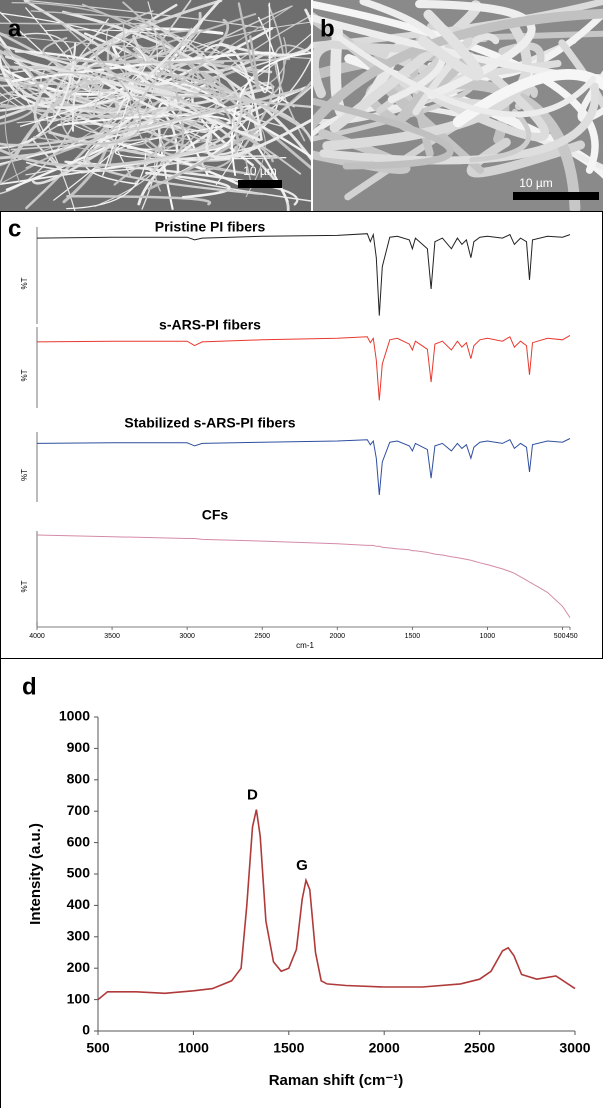 Image resolution: width=603 pixels, height=1108 pixels. I want to click on panel-label: b, so click(327, 28).